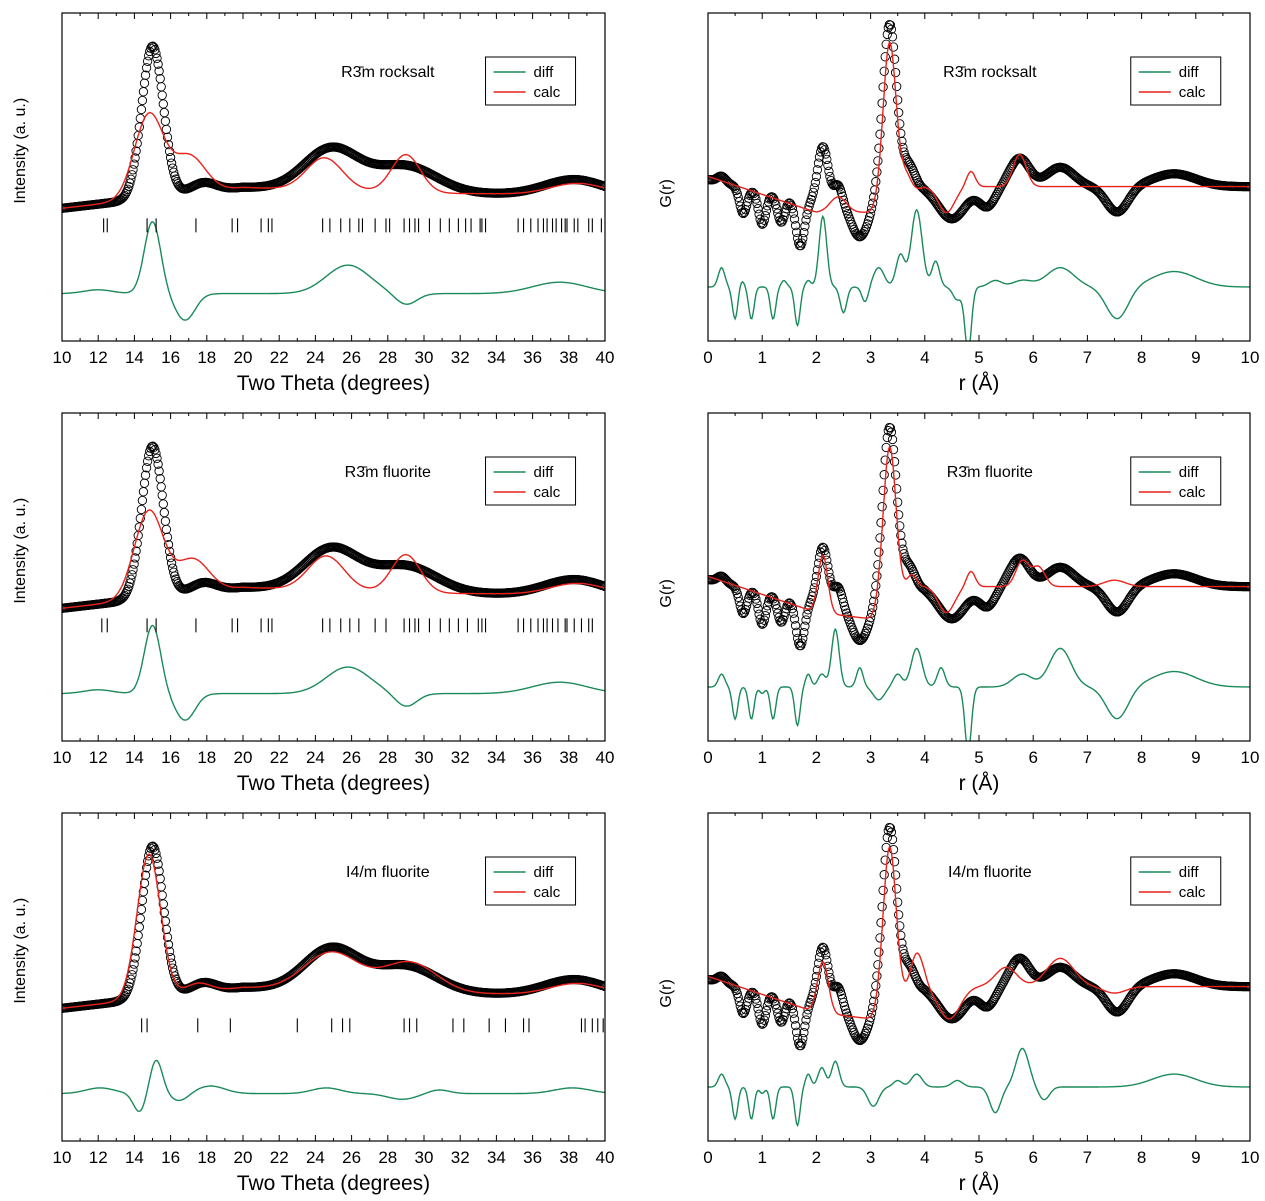 This screenshot has width=1265, height=1201. What do you see at coordinates (98, 357) in the screenshot?
I see `x-tick-label: 12` at bounding box center [98, 357].